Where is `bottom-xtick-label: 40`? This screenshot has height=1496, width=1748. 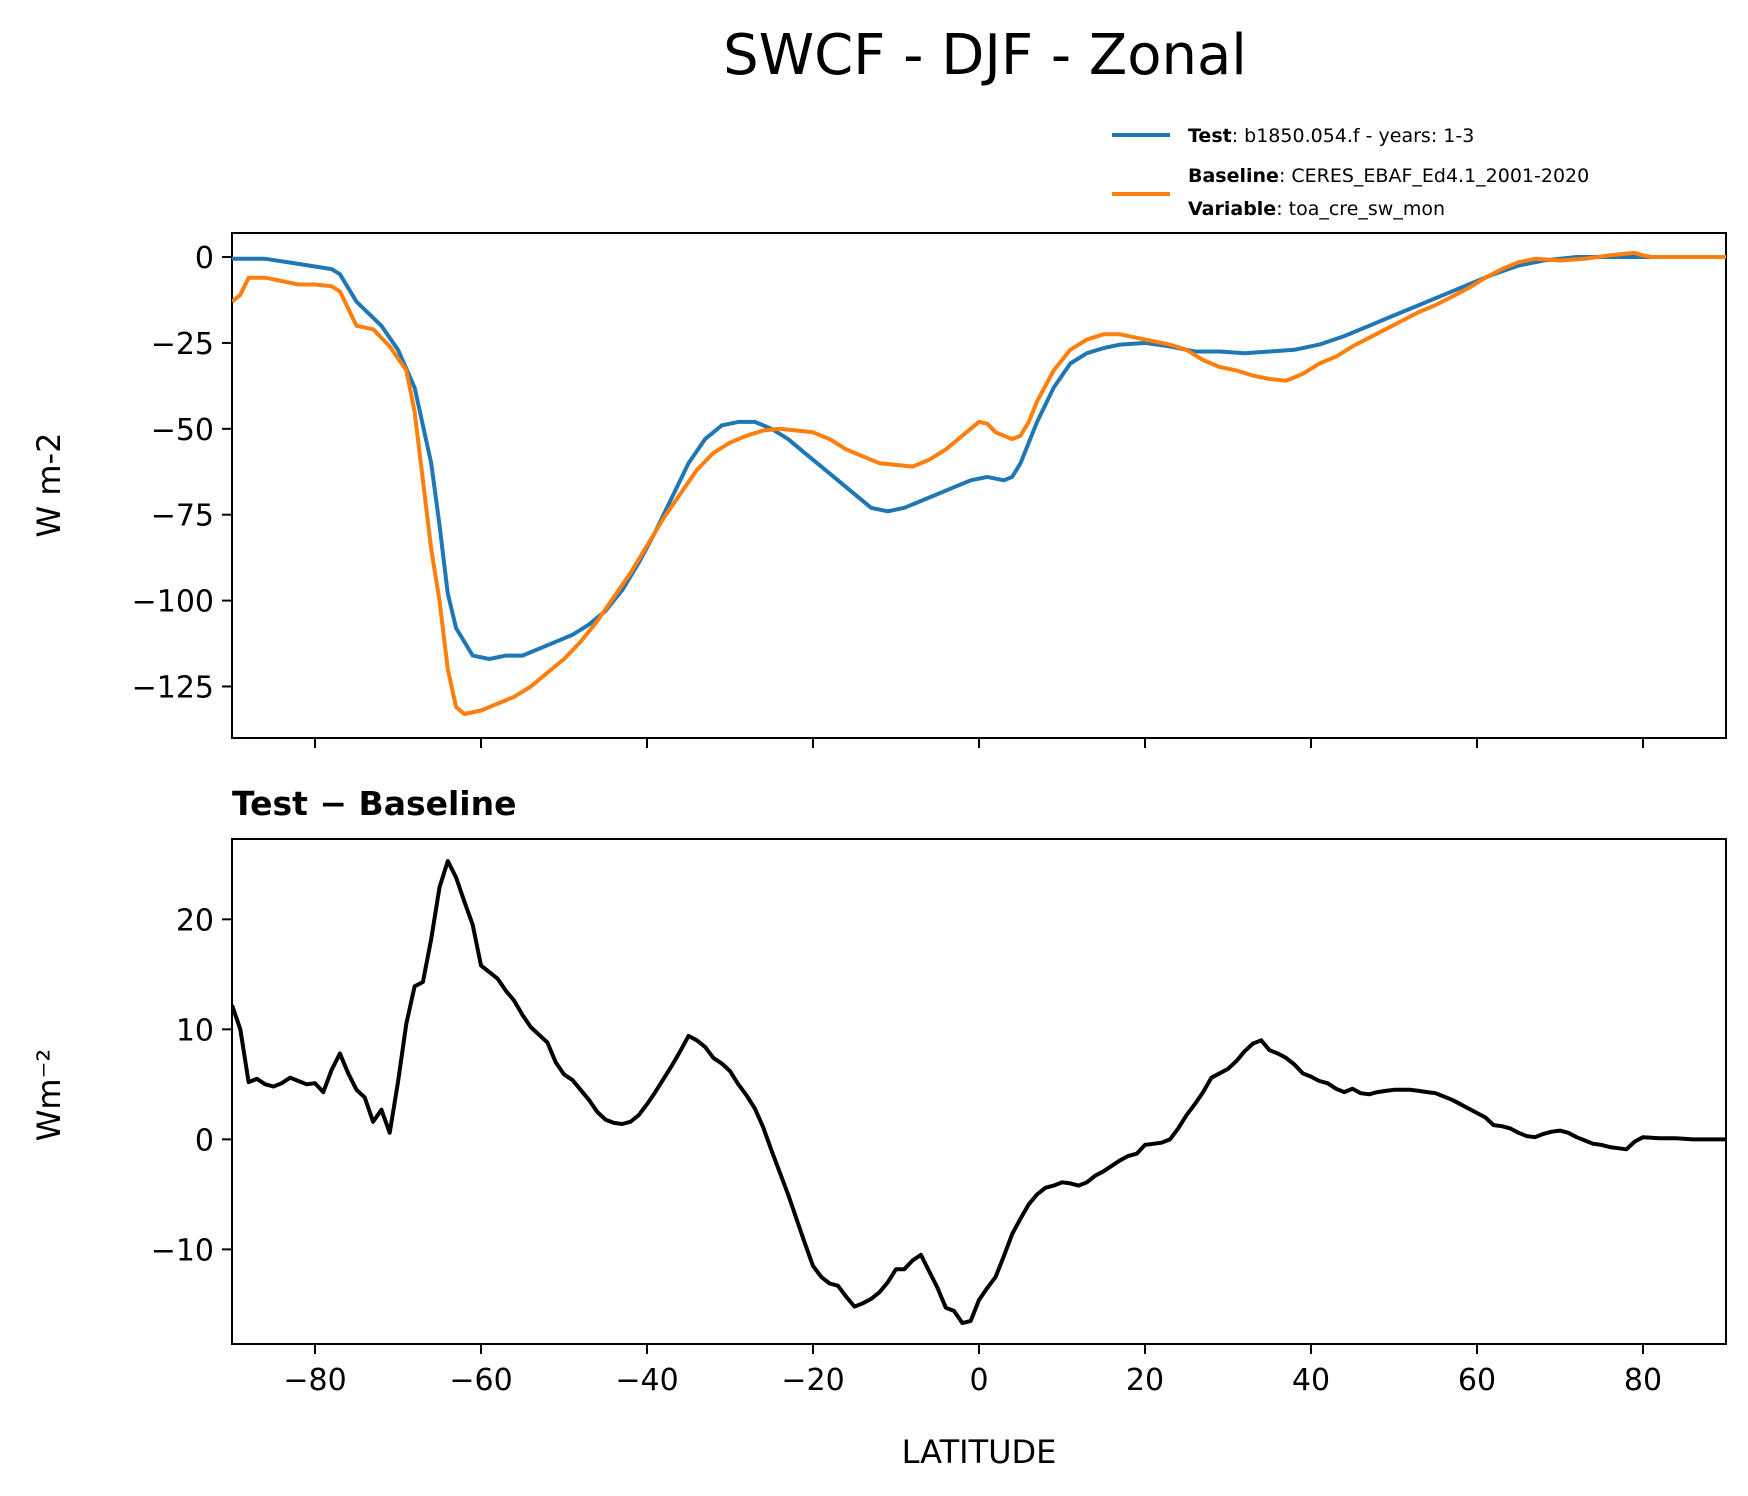
bottom-xtick-label: 40 is located at coordinates (1311, 1380).